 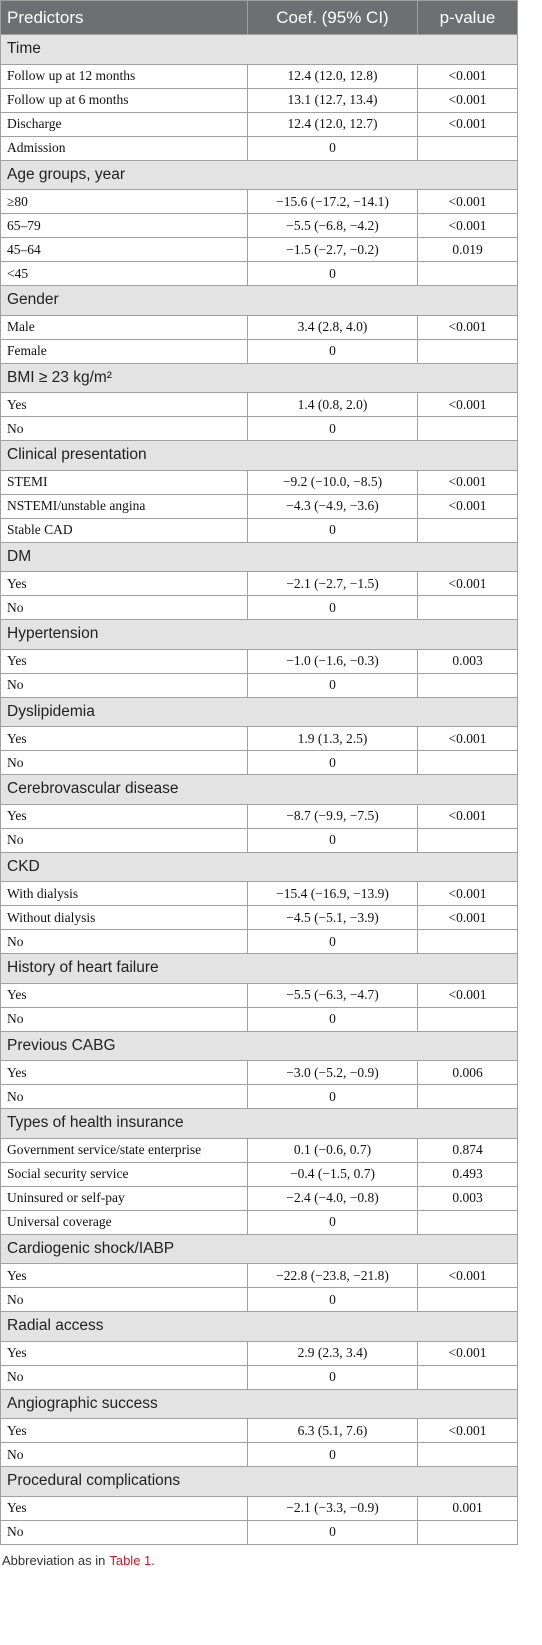 I want to click on footnote-text: Abbreviation as in, so click(x=54, y=1560).